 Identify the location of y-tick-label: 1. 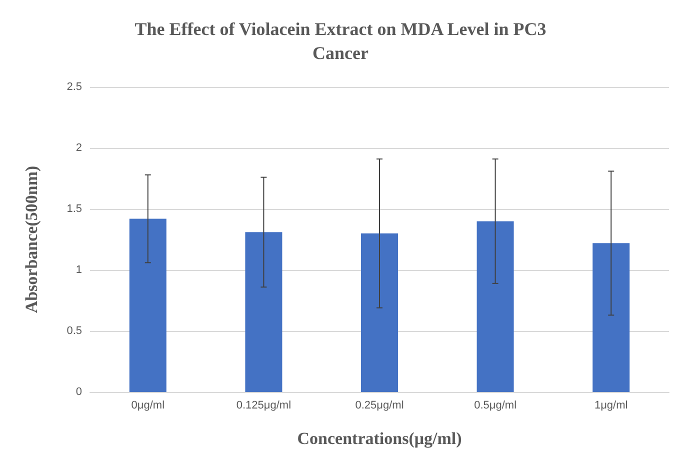
(79, 270).